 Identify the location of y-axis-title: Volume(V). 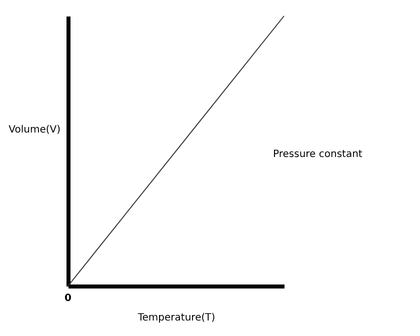
(34, 130).